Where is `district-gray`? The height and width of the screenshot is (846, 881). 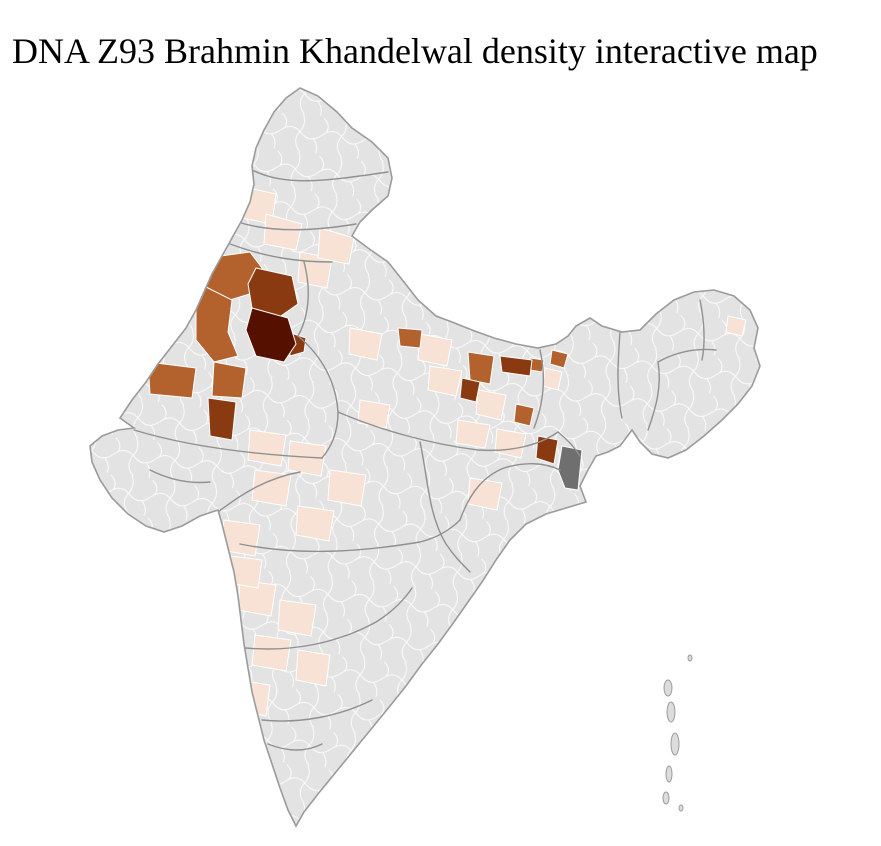 district-gray is located at coordinates (570, 468).